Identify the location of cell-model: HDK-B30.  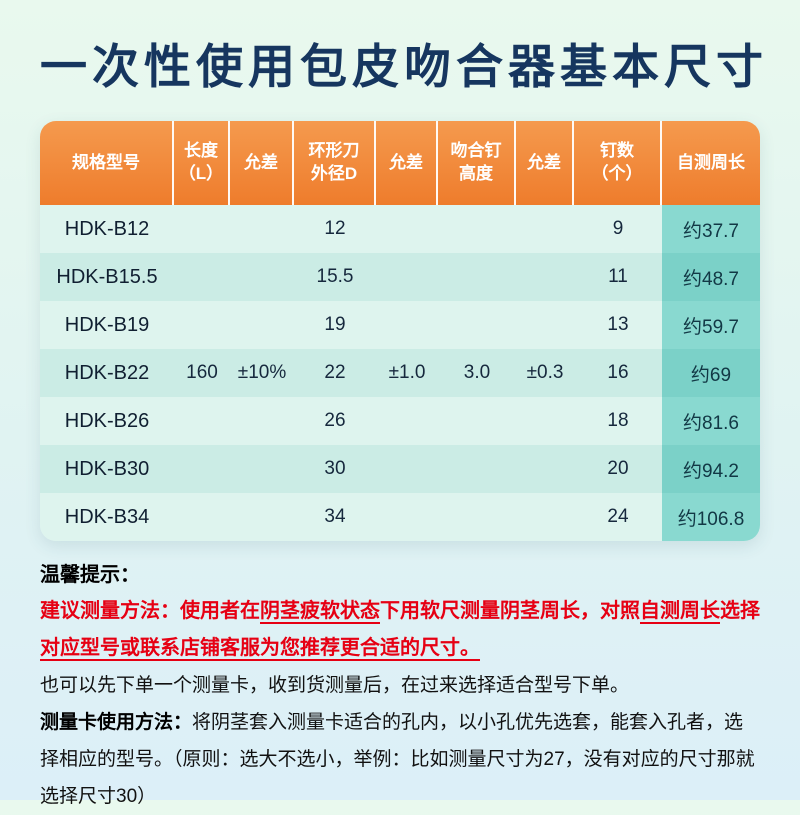
(107, 469).